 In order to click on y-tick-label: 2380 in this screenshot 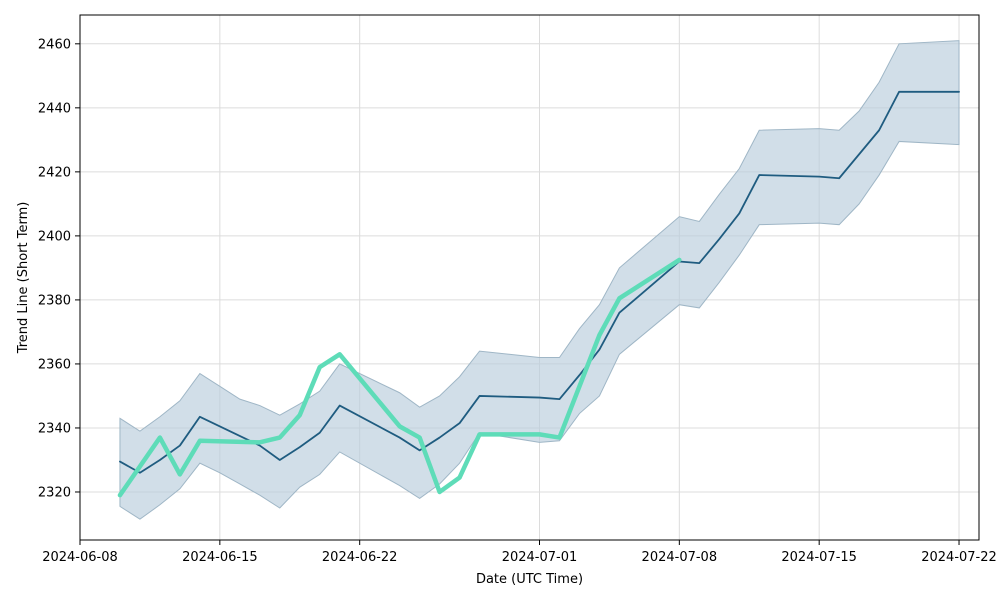, I will do `click(54, 300)`.